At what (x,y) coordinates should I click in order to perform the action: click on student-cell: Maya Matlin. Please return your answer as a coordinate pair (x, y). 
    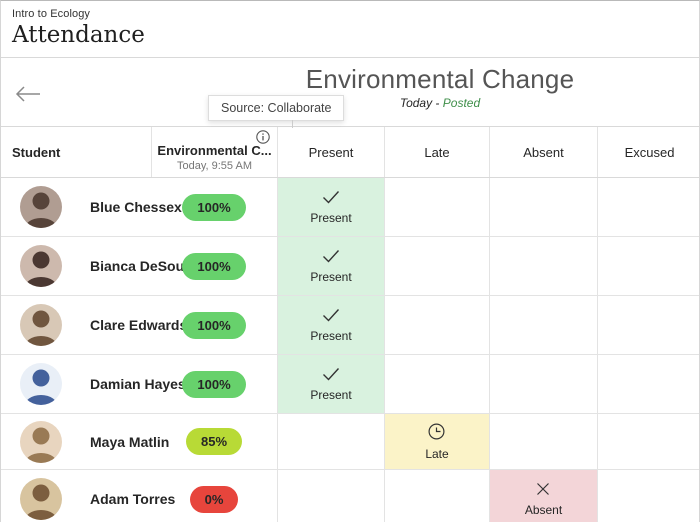
    Looking at the image, I should click on (85, 441).